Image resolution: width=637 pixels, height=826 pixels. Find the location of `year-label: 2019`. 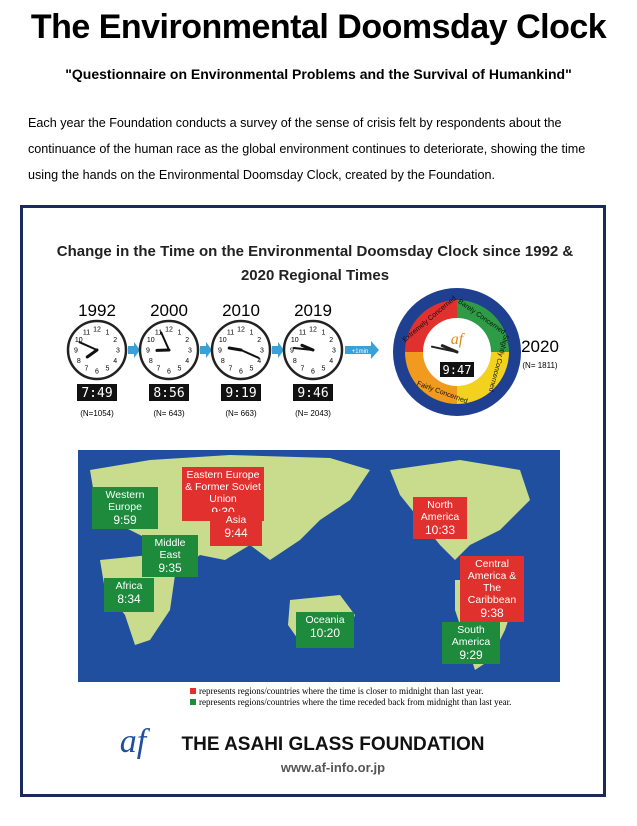

year-label: 2019 is located at coordinates (313, 310).